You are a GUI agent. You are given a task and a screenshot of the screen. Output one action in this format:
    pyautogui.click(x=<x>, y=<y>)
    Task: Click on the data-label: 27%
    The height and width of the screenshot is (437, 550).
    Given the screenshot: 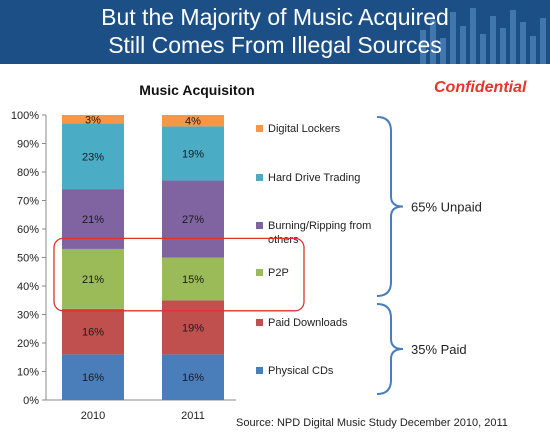 What is the action you would take?
    pyautogui.click(x=193, y=220)
    